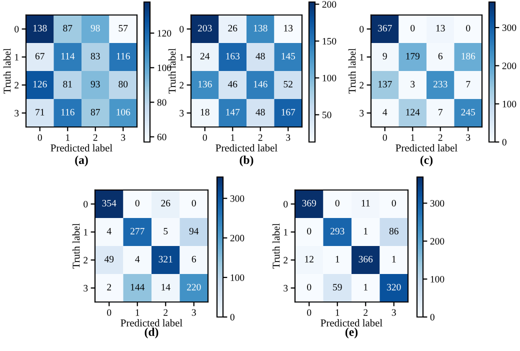 The height and width of the screenshot is (351, 520). What do you see at coordinates (468, 112) in the screenshot?
I see `data-label: 245` at bounding box center [468, 112].